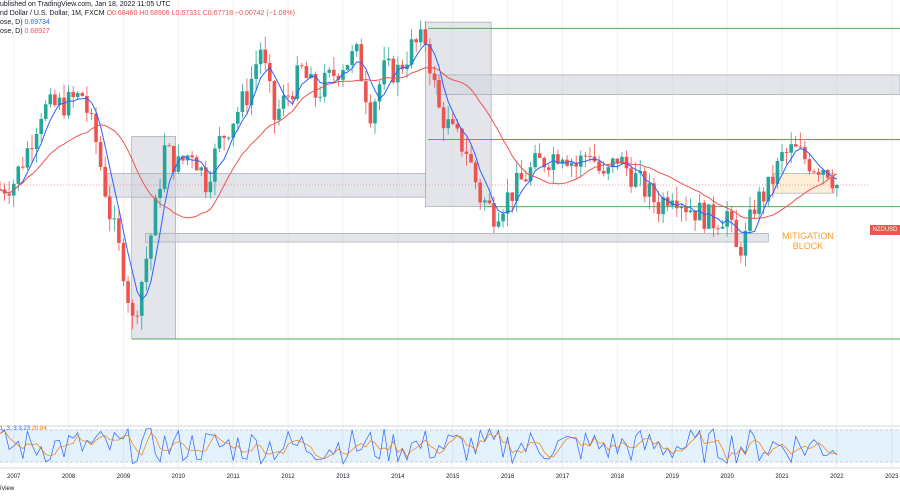 This screenshot has height=500, width=900. What do you see at coordinates (37, 22) in the screenshot?
I see `ma1-value: 0.69734` at bounding box center [37, 22].